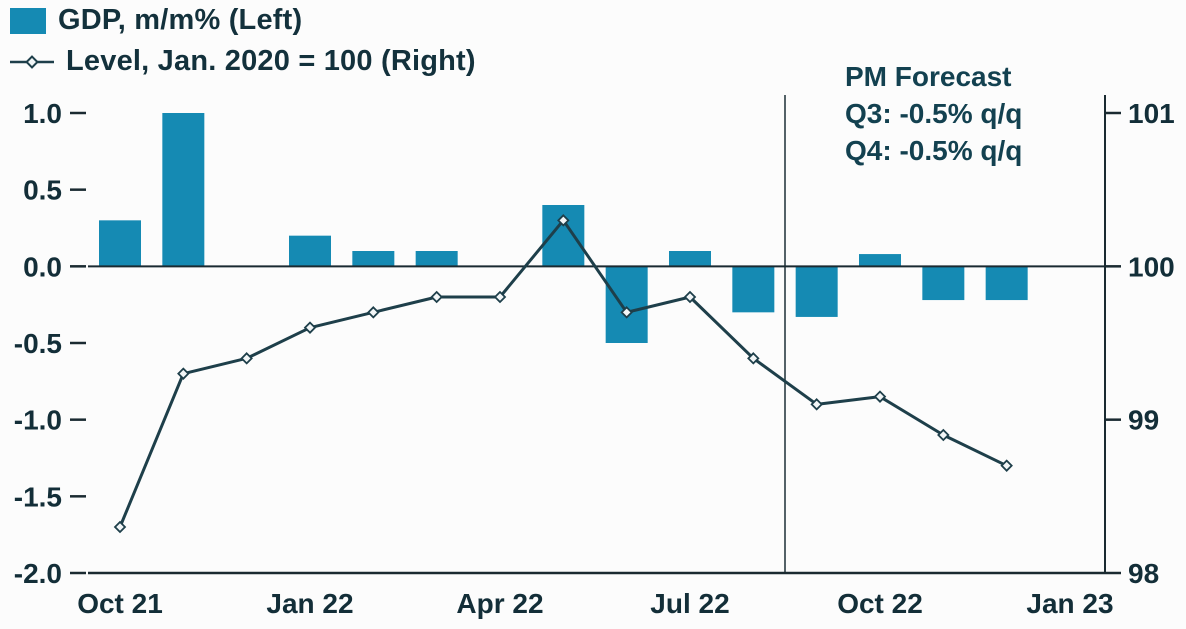 The image size is (1186, 629). What do you see at coordinates (1069, 603) in the screenshot?
I see `x-axis-tick-label: Jan 23` at bounding box center [1069, 603].